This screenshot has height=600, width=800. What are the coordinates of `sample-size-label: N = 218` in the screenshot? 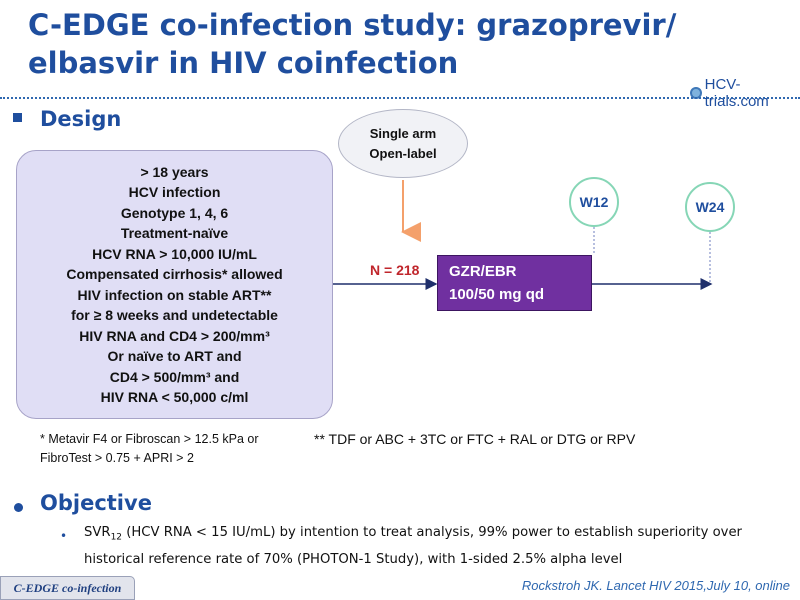 It's located at (395, 270).